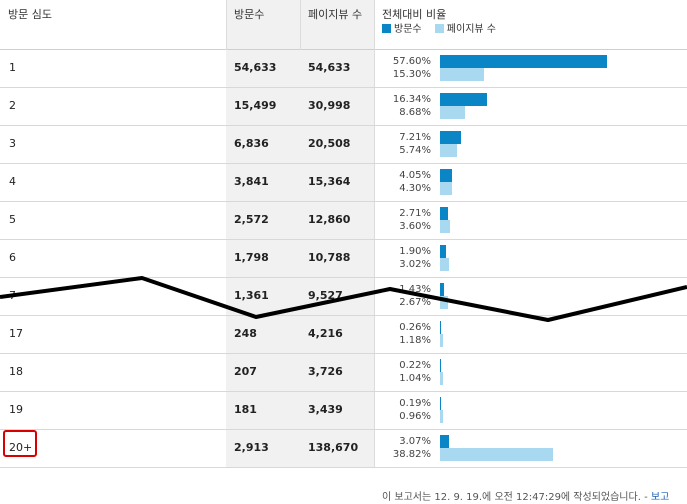  Describe the element at coordinates (408, 29) in the screenshot. I see `legend-visits-label: 방문수` at that location.